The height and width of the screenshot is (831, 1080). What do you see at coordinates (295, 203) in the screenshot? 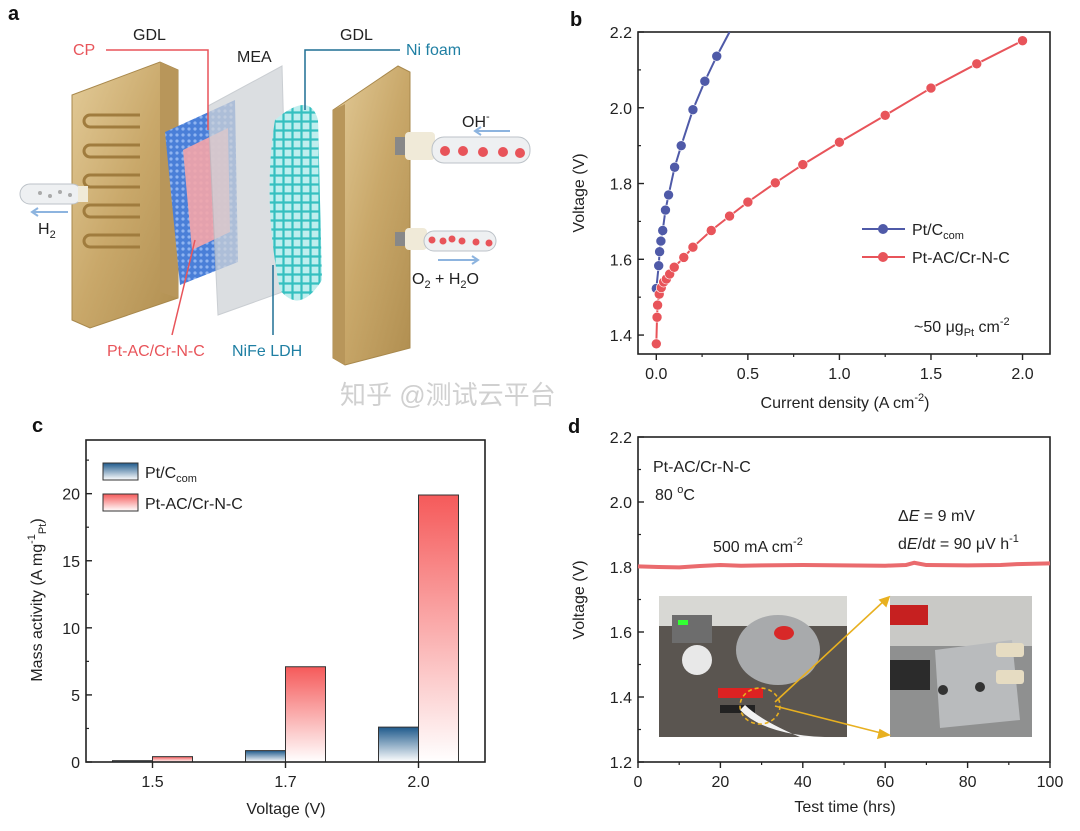
I see `nife-ldh-foam` at bounding box center [295, 203].